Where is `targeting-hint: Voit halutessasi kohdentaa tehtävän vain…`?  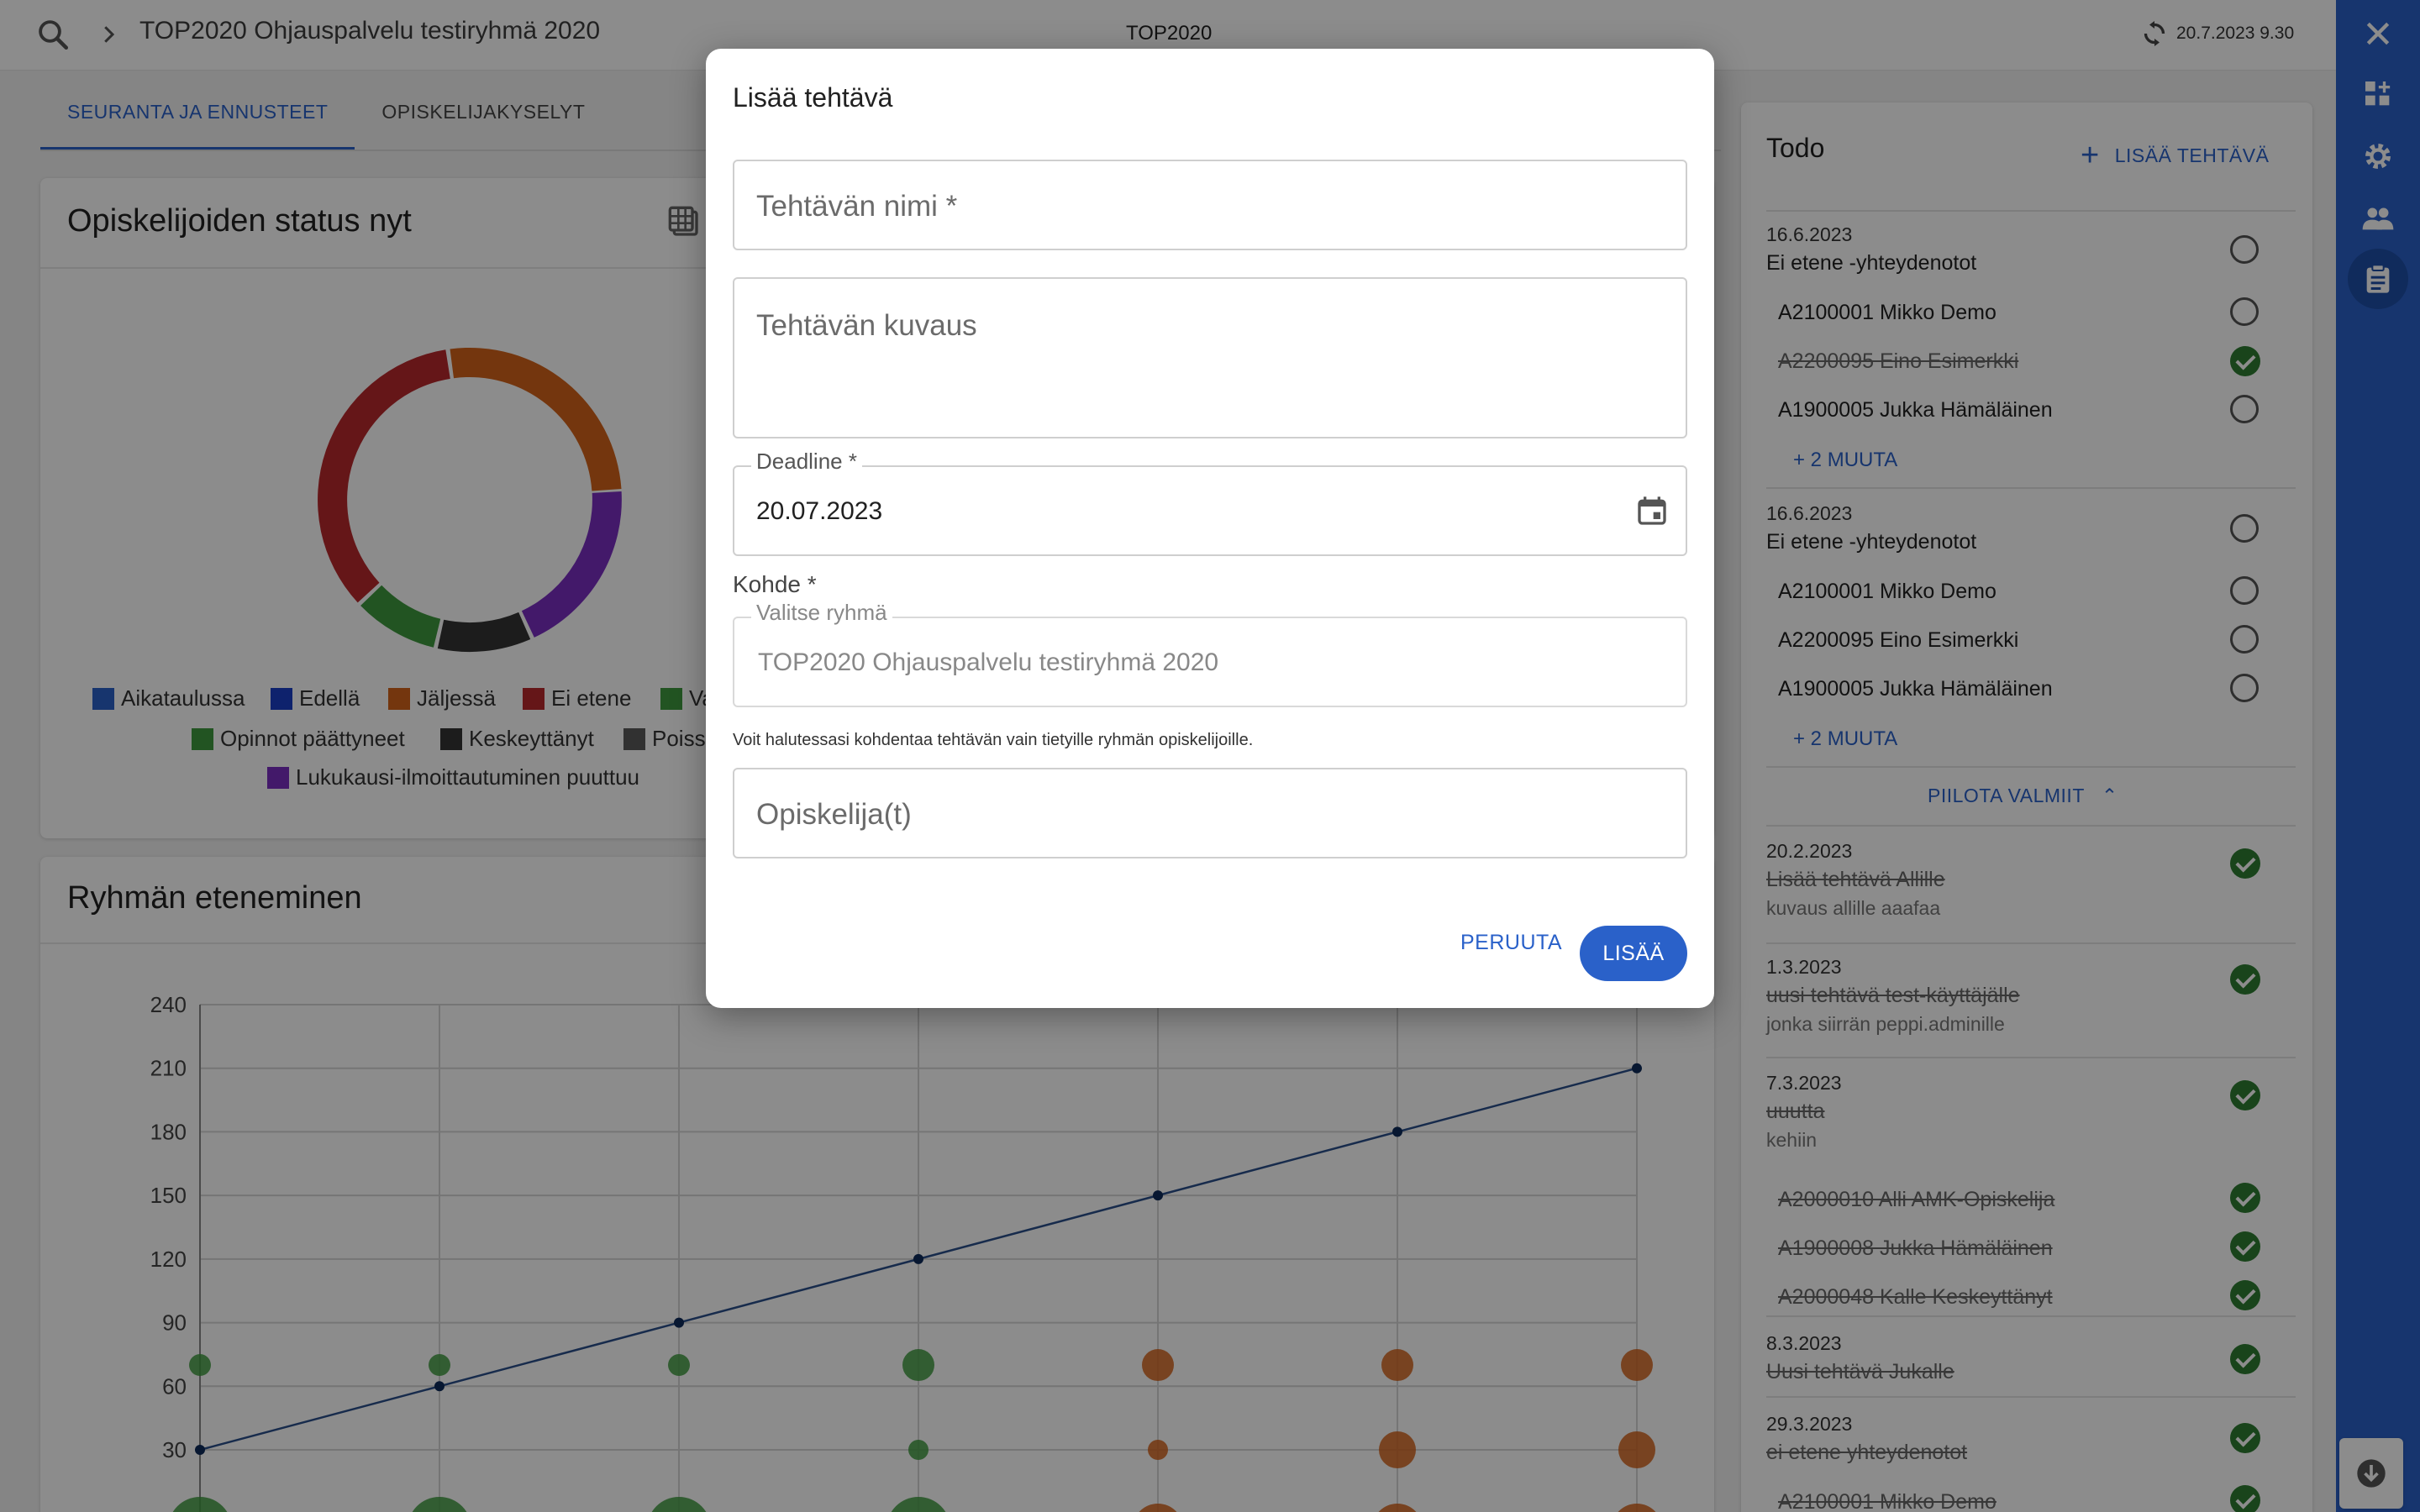 targeting-hint: Voit halutessasi kohdentaa tehtävän vain… is located at coordinates (993, 740).